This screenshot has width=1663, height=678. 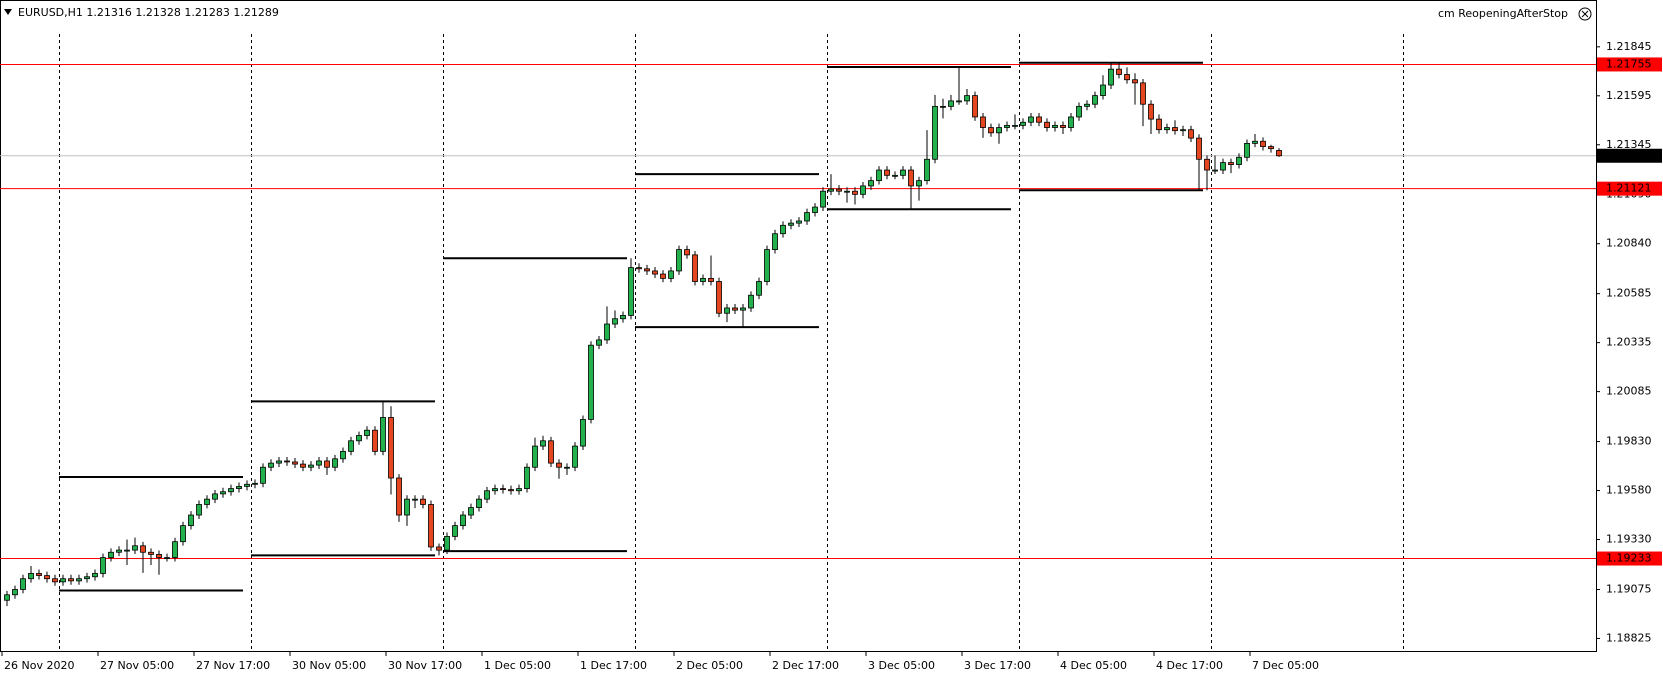 What do you see at coordinates (997, 665) in the screenshot?
I see `x-tick-label: 3 Dec 17:00` at bounding box center [997, 665].